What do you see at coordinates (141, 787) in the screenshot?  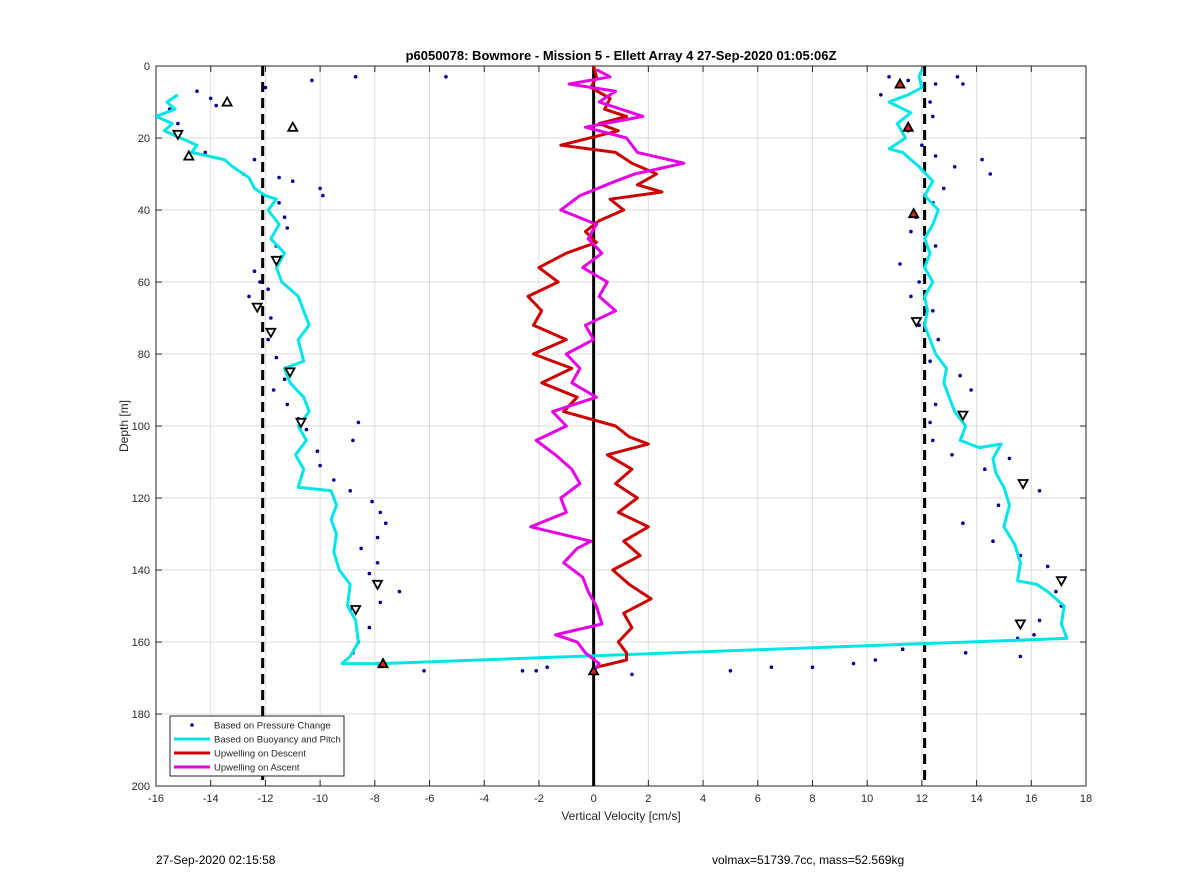 I see `y-tick-label: 200` at bounding box center [141, 787].